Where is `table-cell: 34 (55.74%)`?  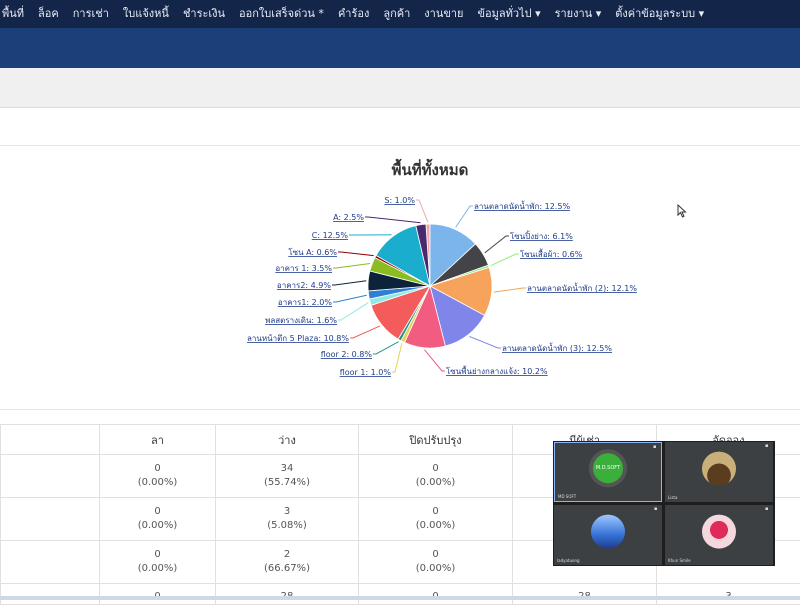
table-cell: 34 (55.74%) is located at coordinates (287, 476).